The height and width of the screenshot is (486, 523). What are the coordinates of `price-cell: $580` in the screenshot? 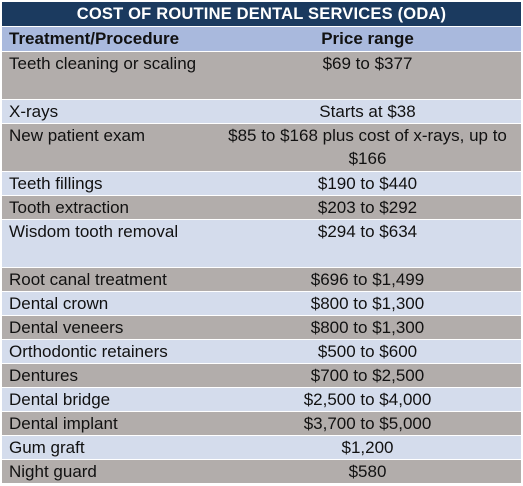 It's located at (367, 471).